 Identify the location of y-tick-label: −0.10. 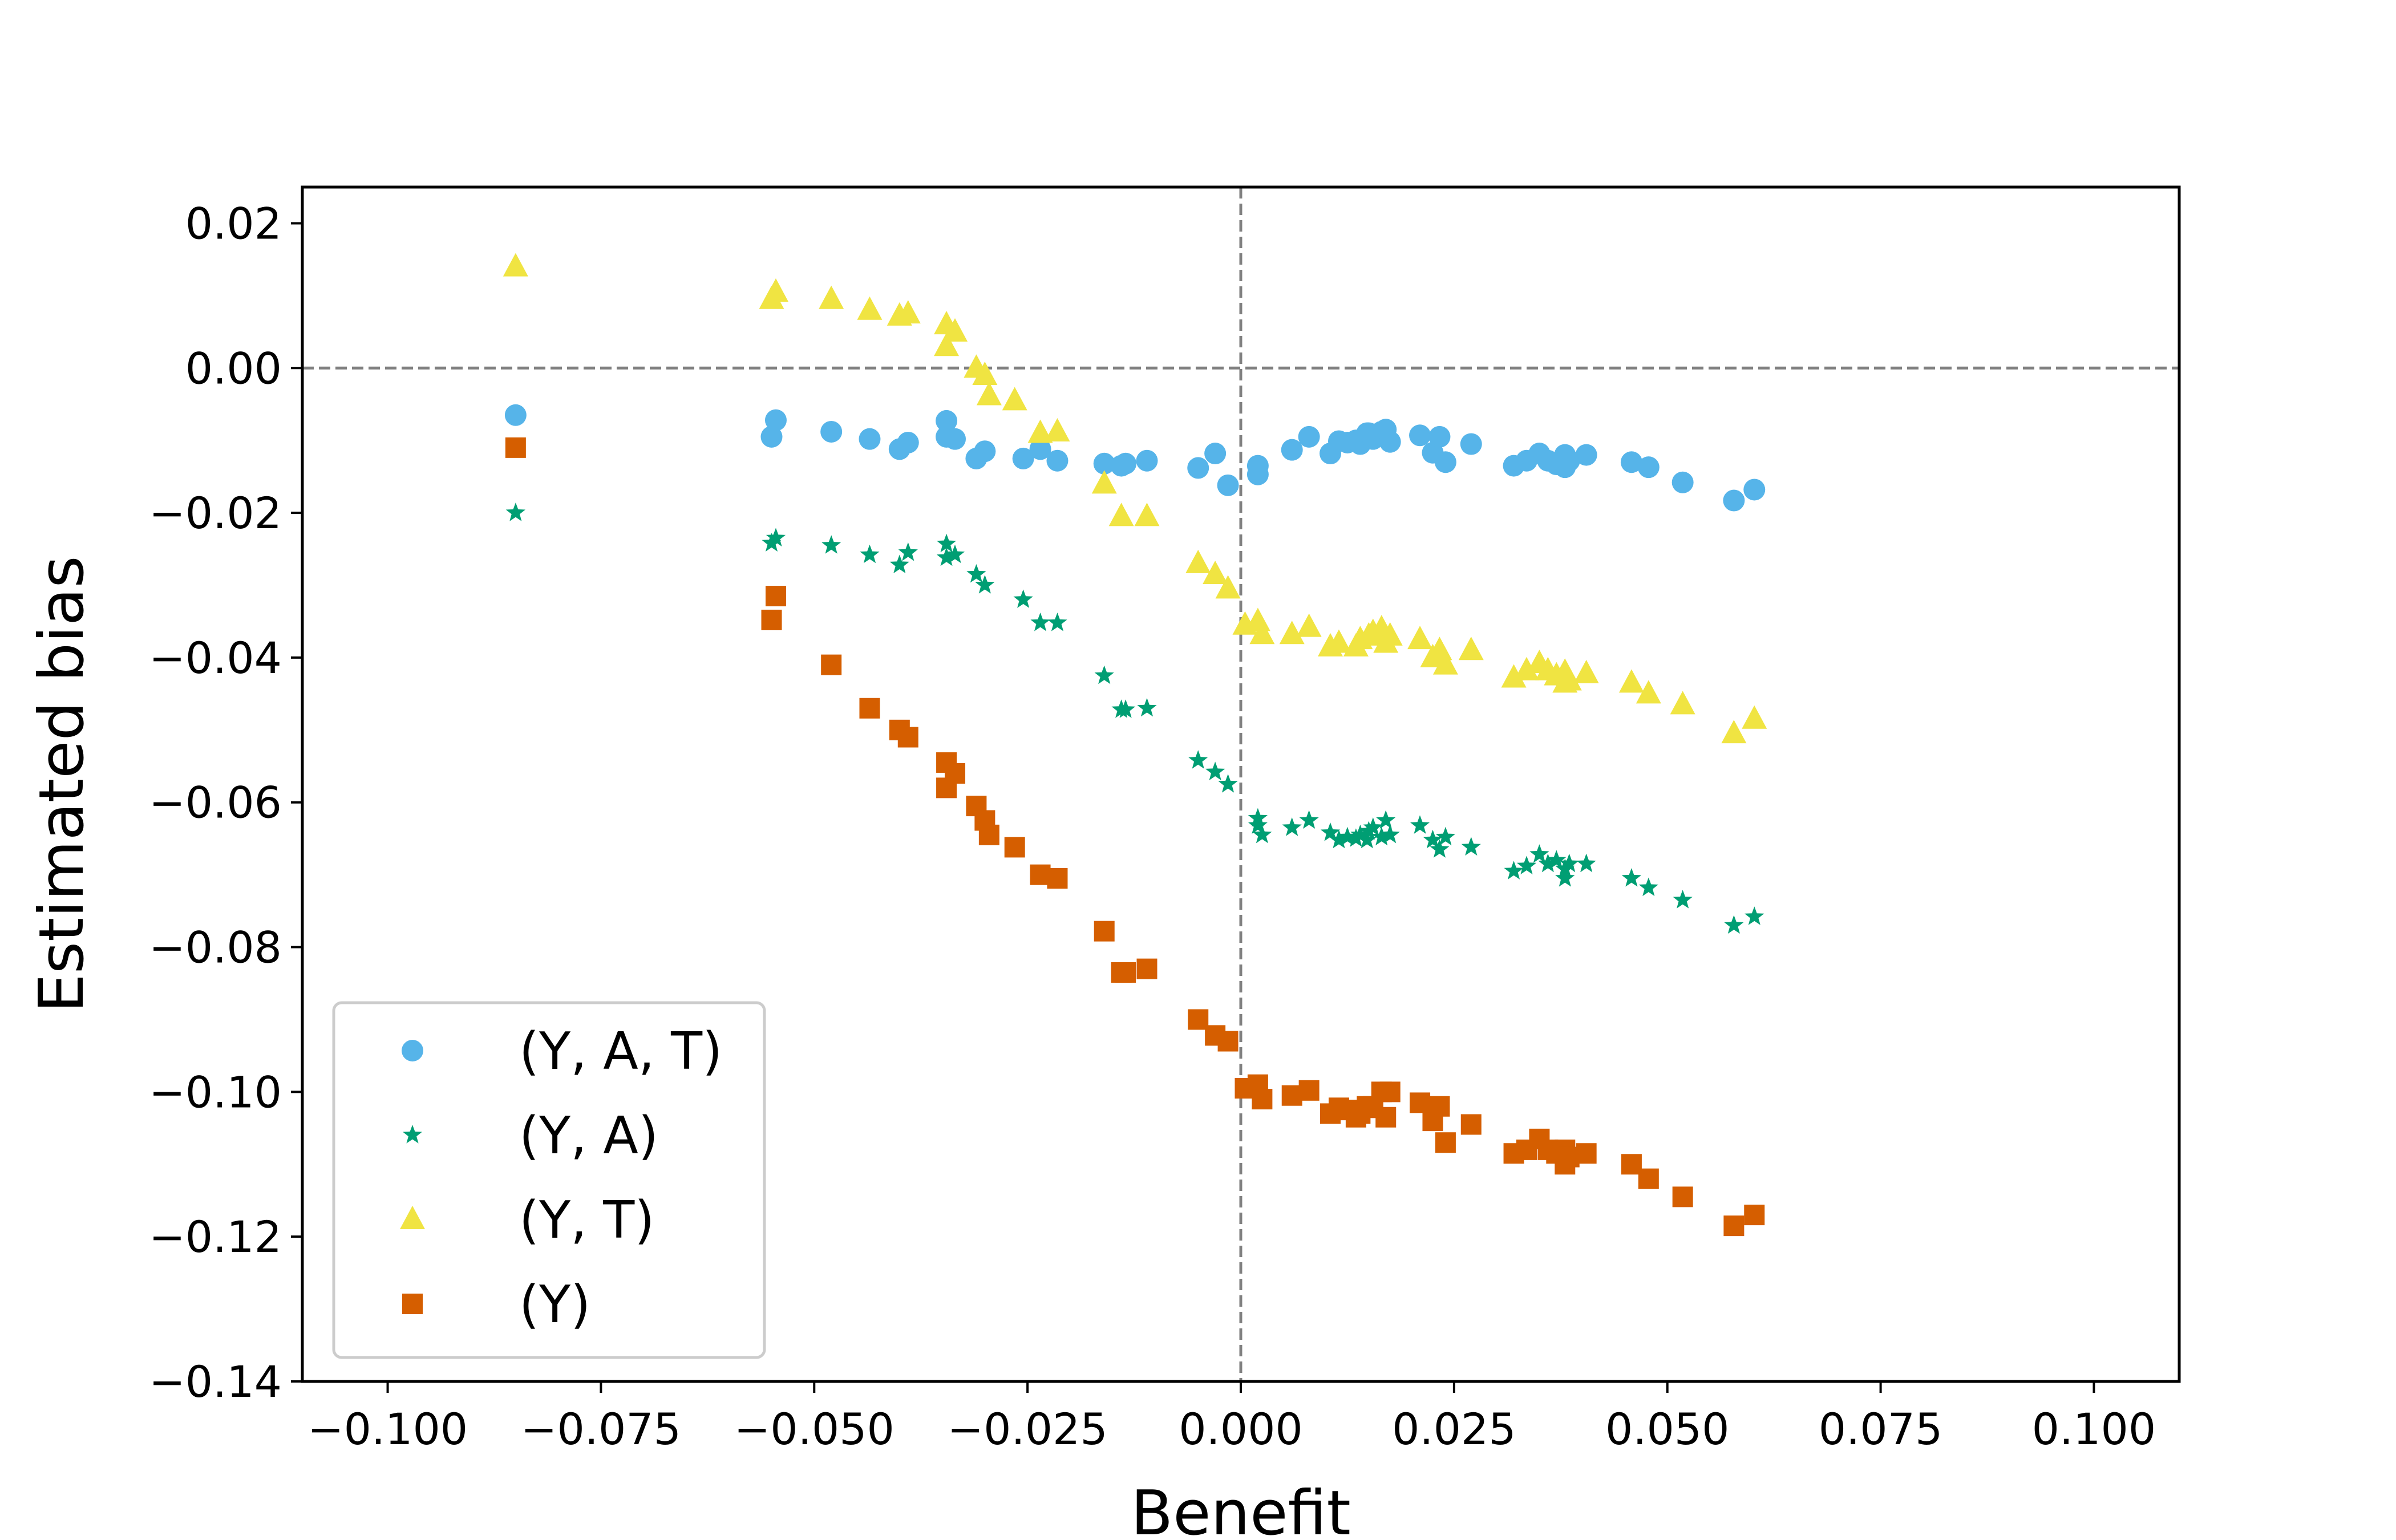
(215, 1092).